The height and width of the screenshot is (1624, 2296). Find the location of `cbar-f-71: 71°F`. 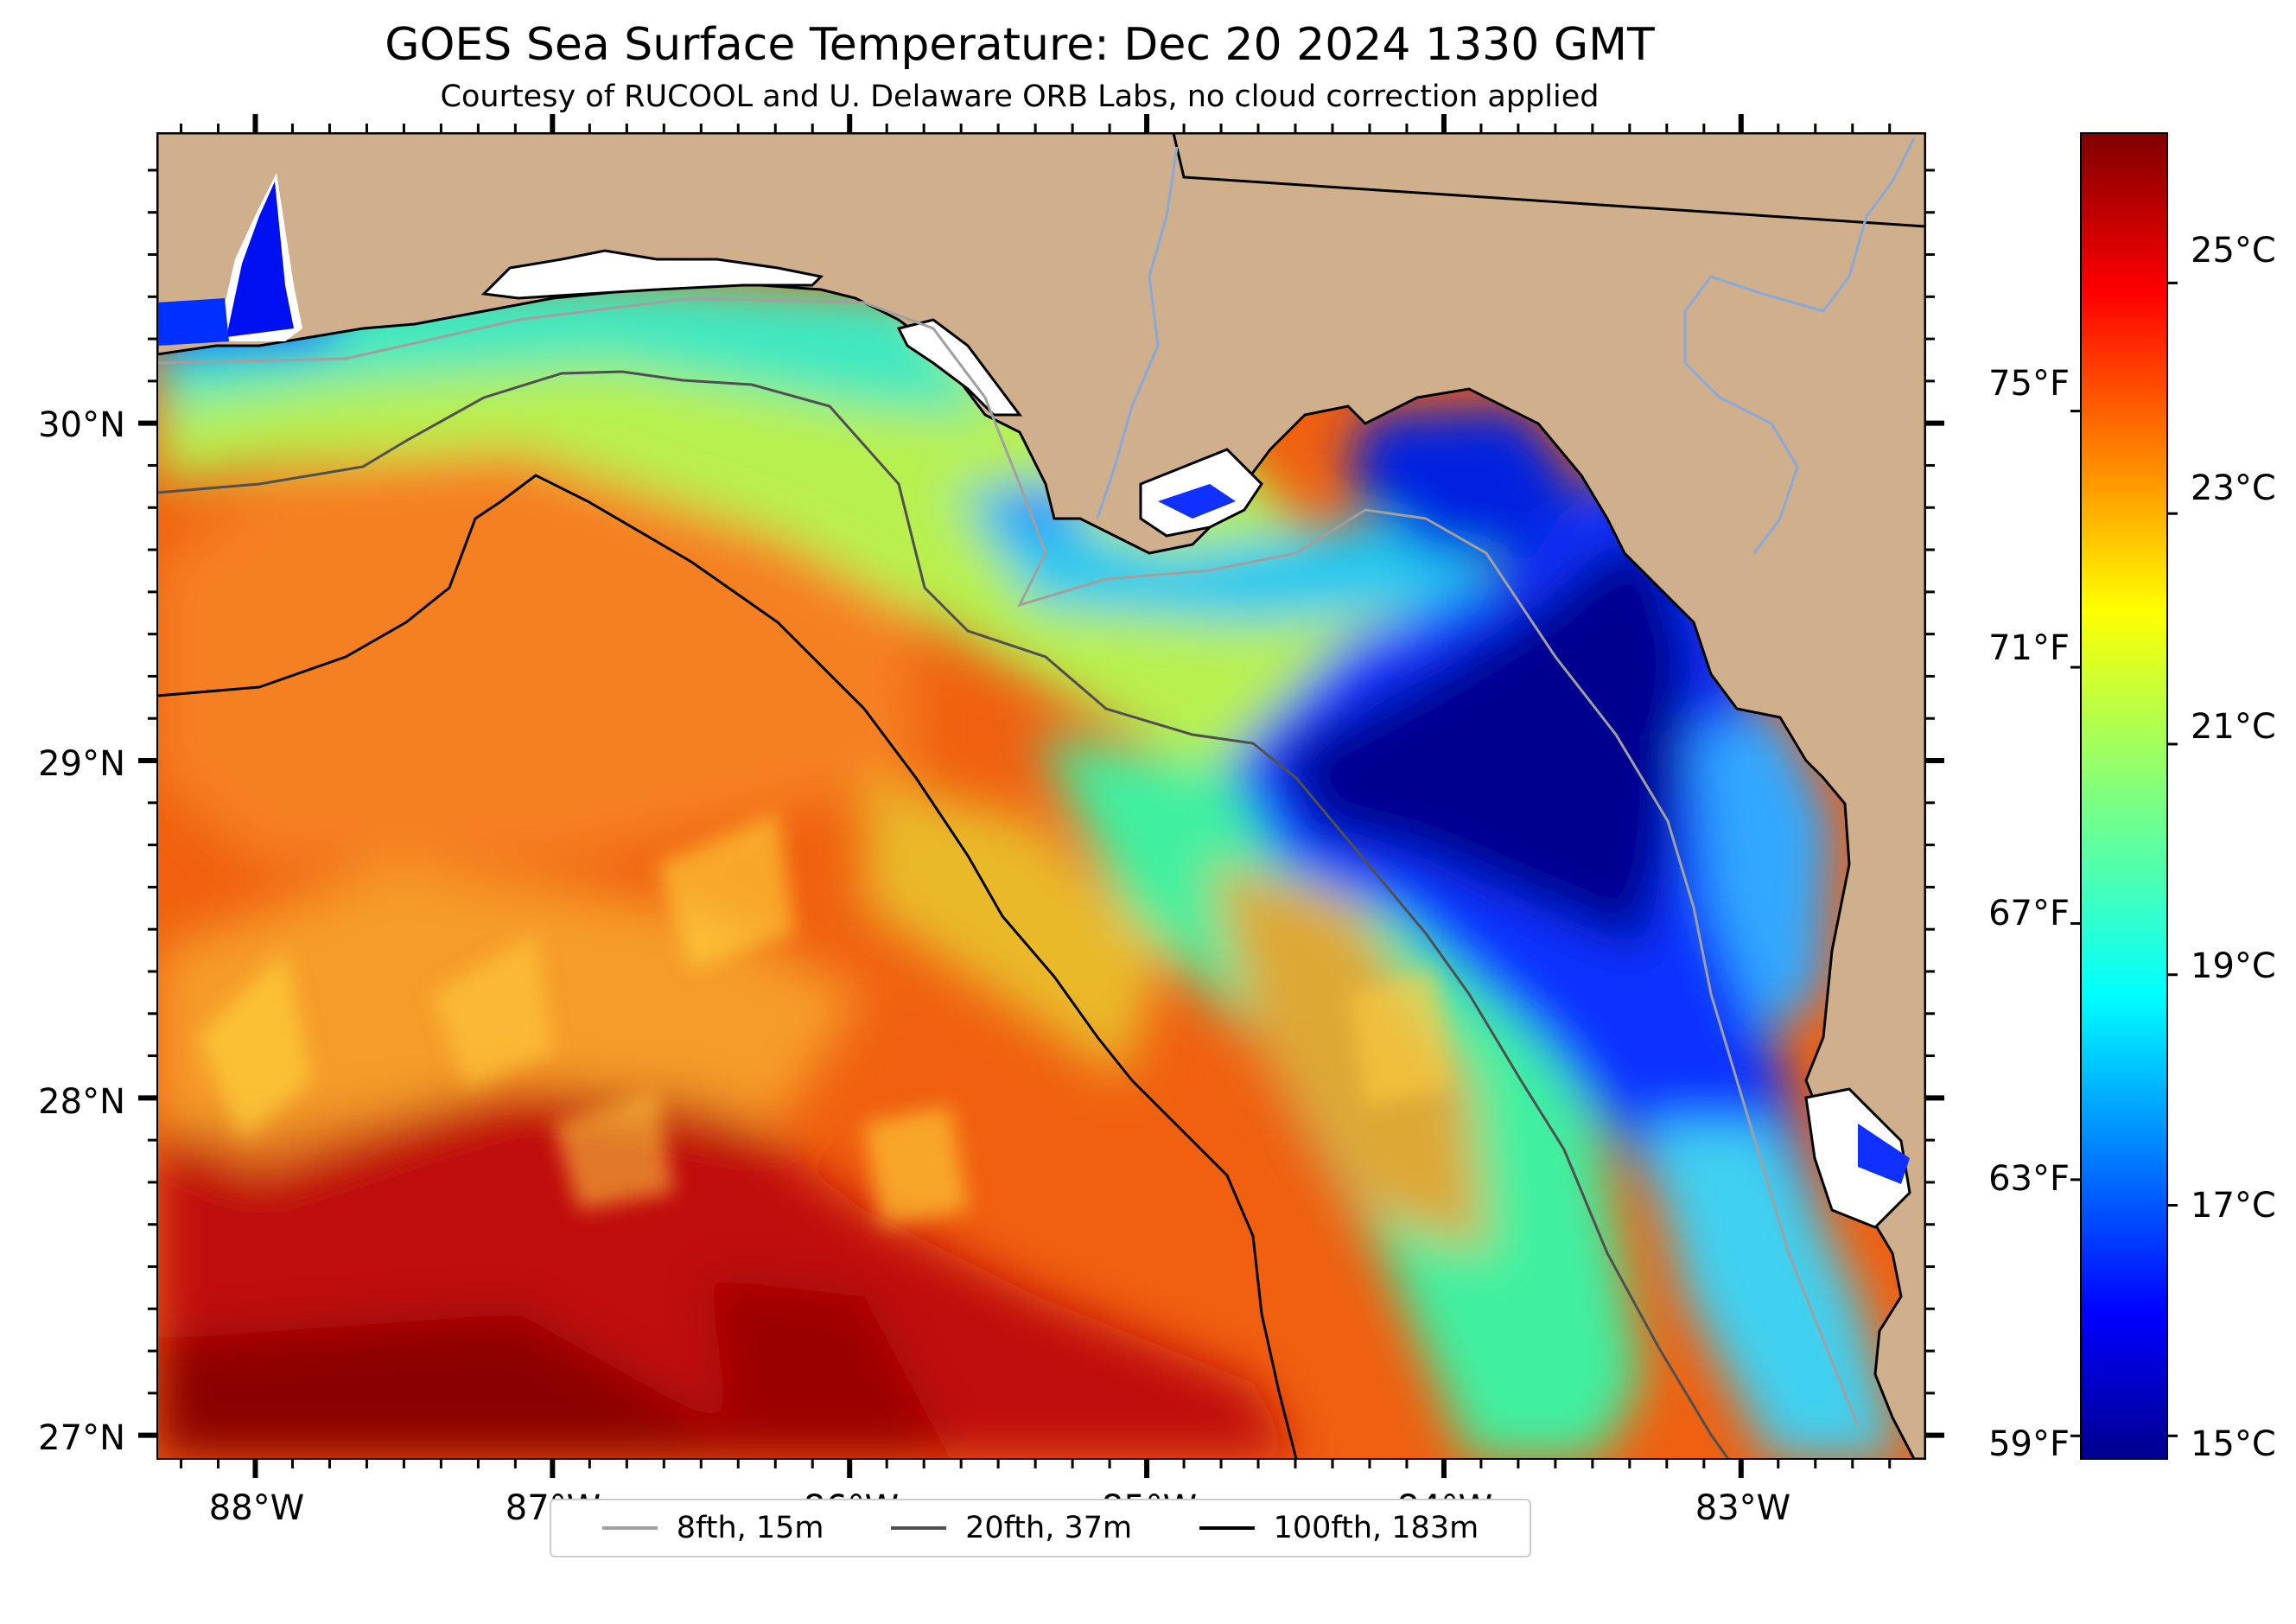

cbar-f-71: 71°F is located at coordinates (2029, 648).